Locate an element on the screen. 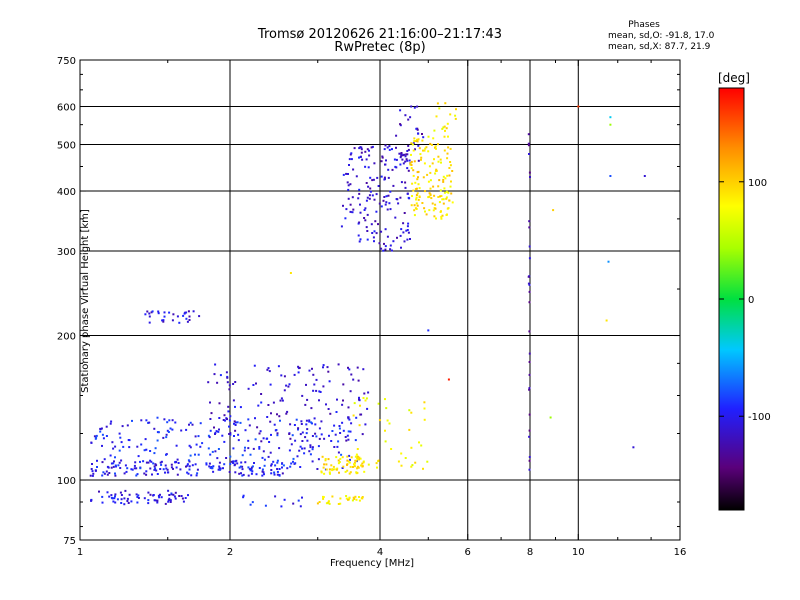  y-tick-label: 400 is located at coordinates (66, 192).